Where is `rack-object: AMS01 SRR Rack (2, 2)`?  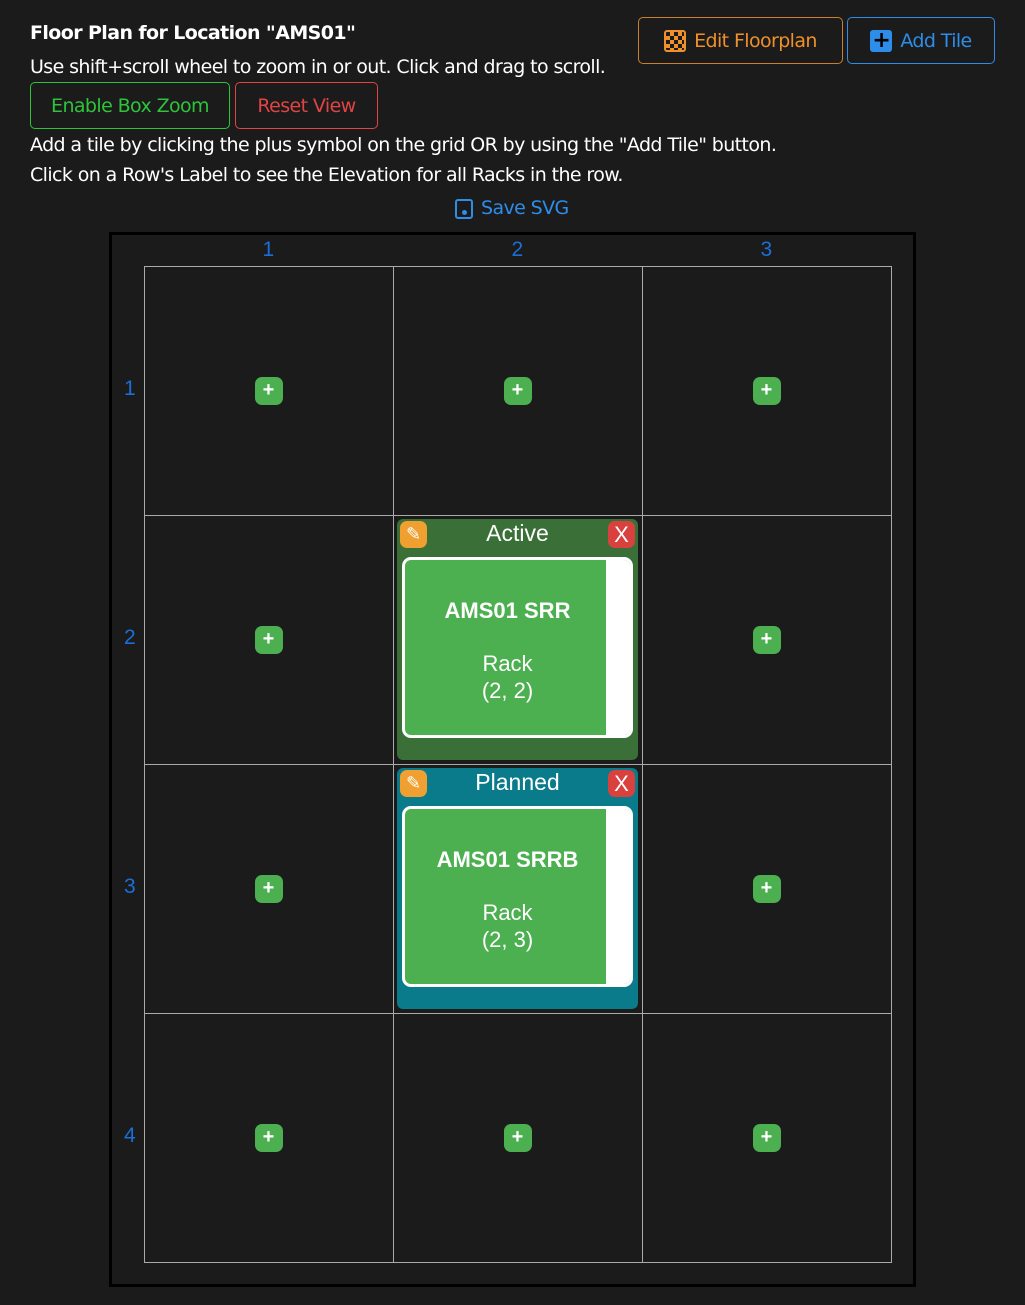 rack-object: AMS01 SRR Rack (2, 2) is located at coordinates (517, 647).